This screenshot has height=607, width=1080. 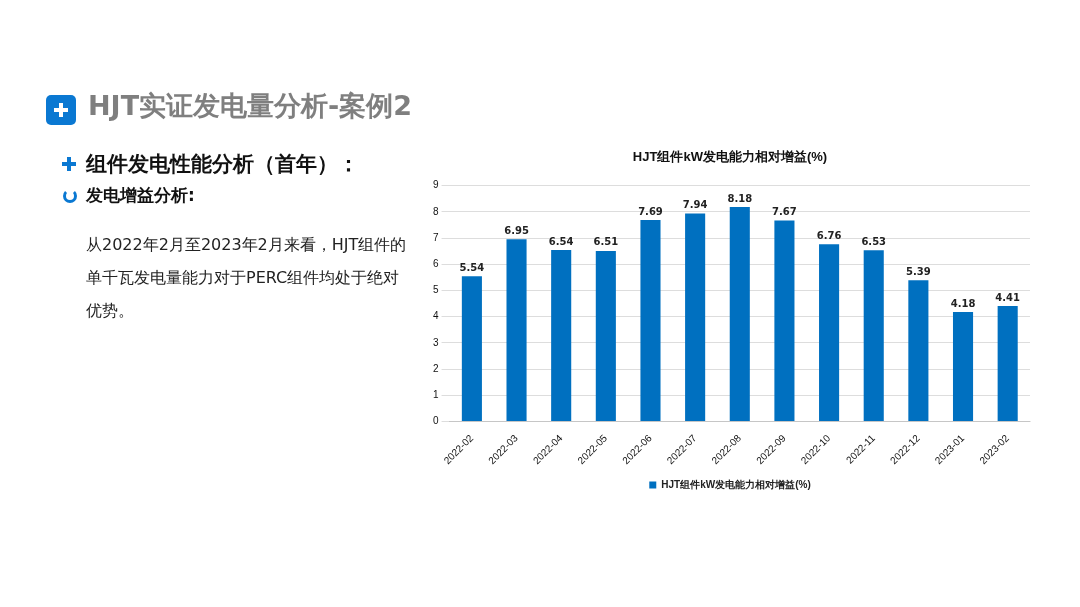 I want to click on chart-title: HJT组件kW发电能力相对增益(%), so click(x=730, y=157).